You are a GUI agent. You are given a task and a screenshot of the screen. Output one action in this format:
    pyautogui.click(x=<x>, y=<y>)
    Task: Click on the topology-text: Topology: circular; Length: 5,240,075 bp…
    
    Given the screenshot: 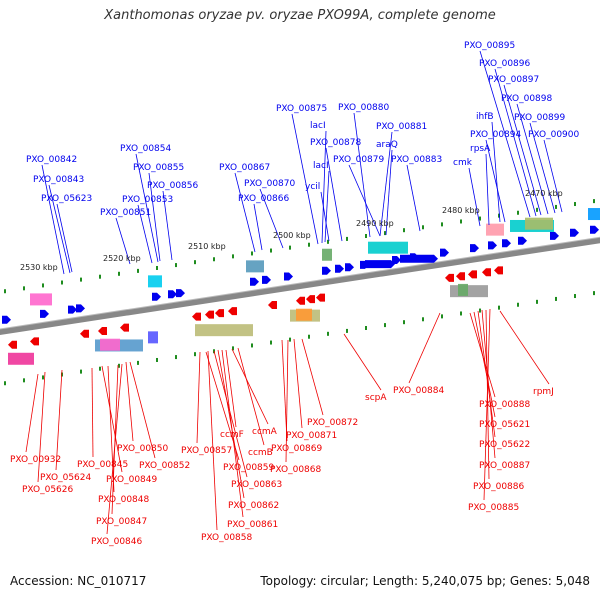 What is the action you would take?
    pyautogui.click(x=425, y=581)
    